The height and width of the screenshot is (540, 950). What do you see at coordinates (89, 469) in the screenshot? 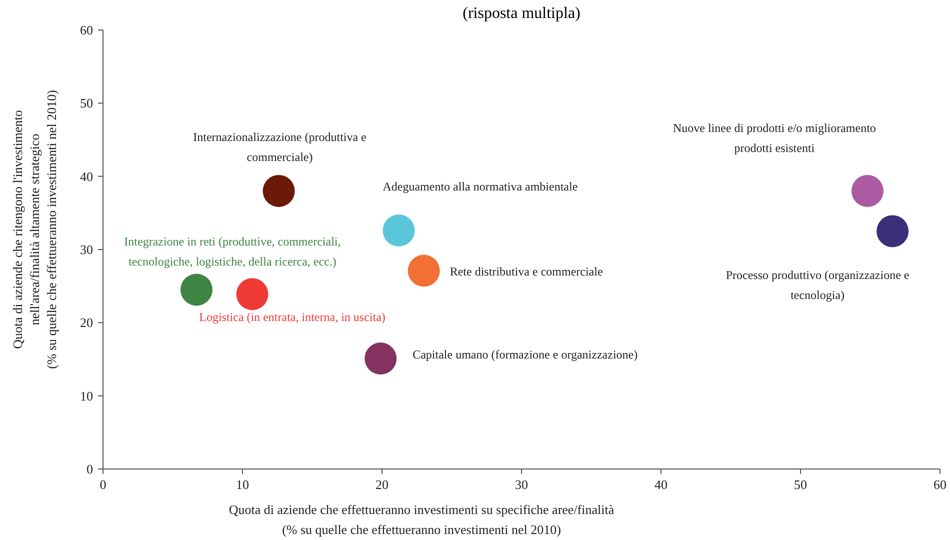
I see `y-tick-label: 0` at bounding box center [89, 469].